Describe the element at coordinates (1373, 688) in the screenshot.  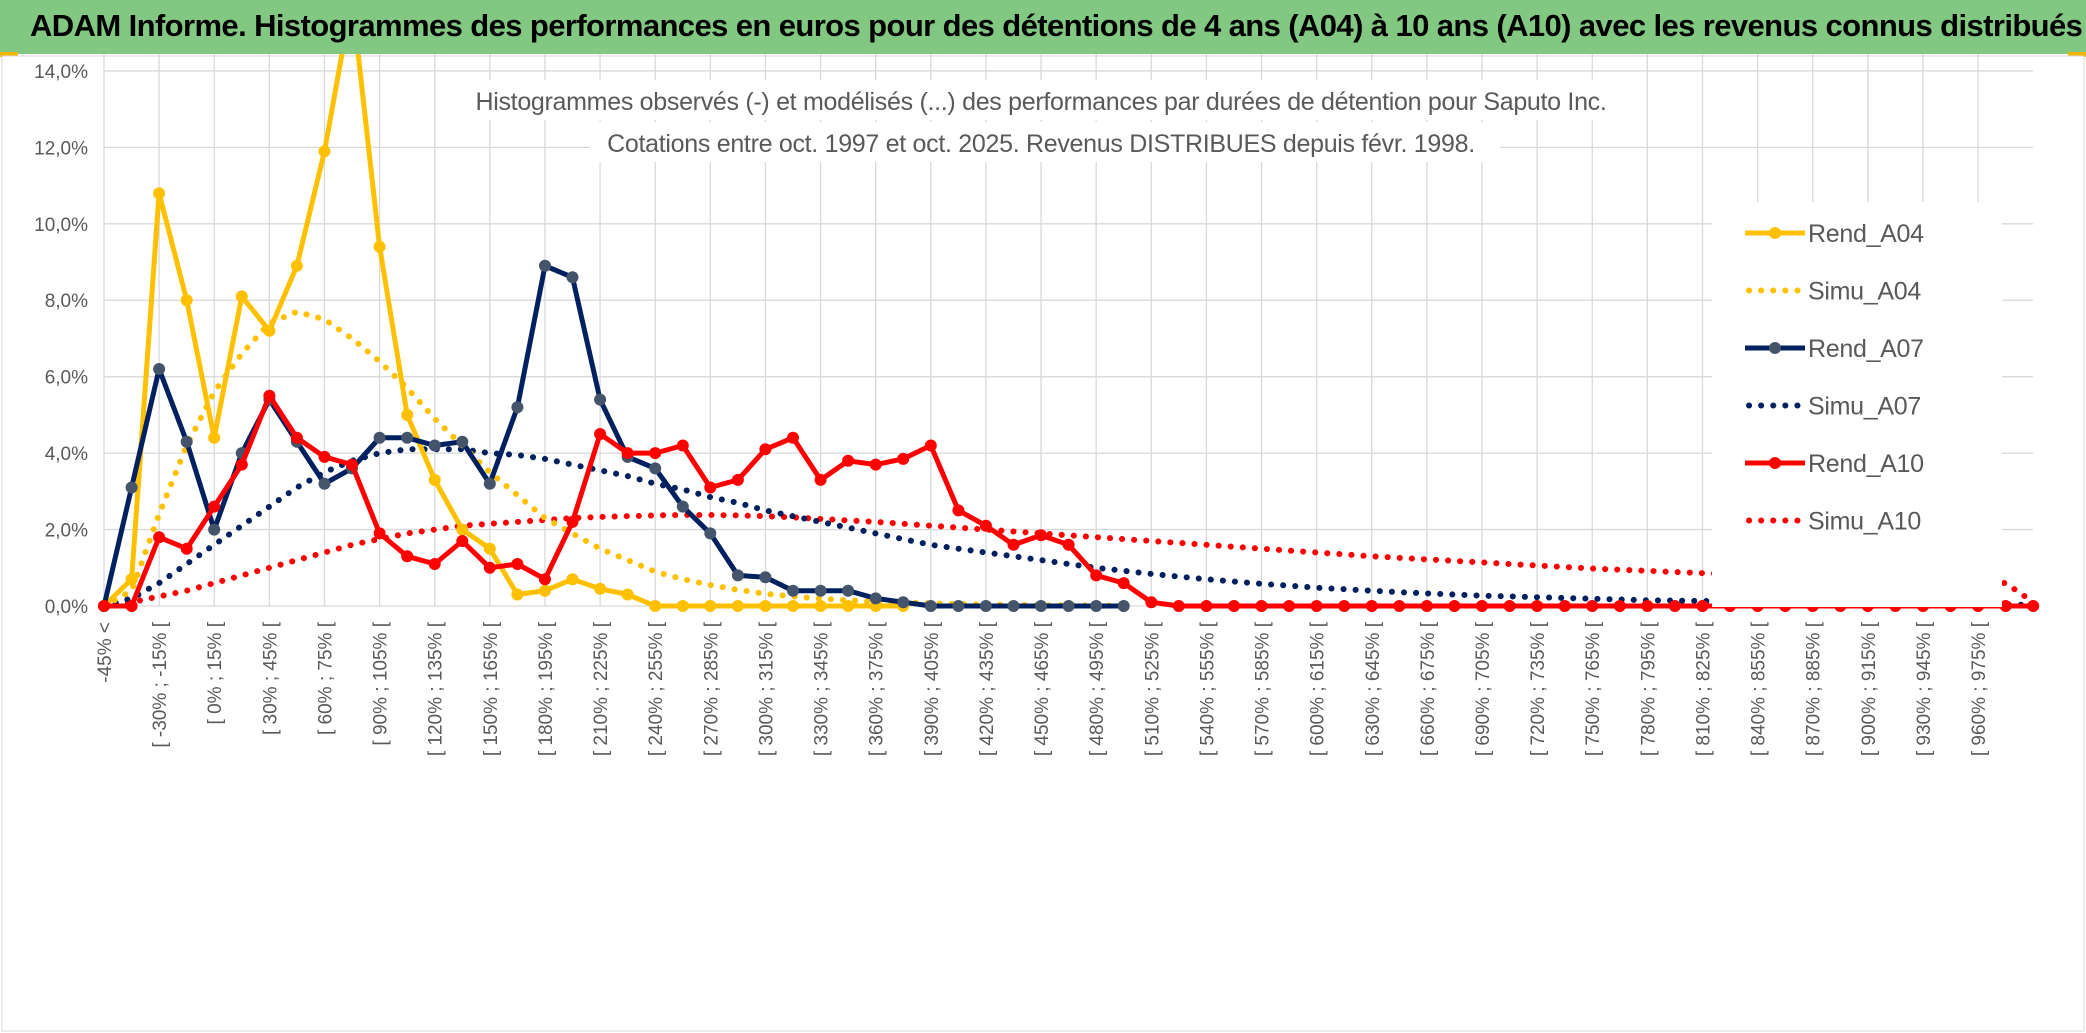
I see `x-tick-label: [ 630% ; 645% [` at that location.